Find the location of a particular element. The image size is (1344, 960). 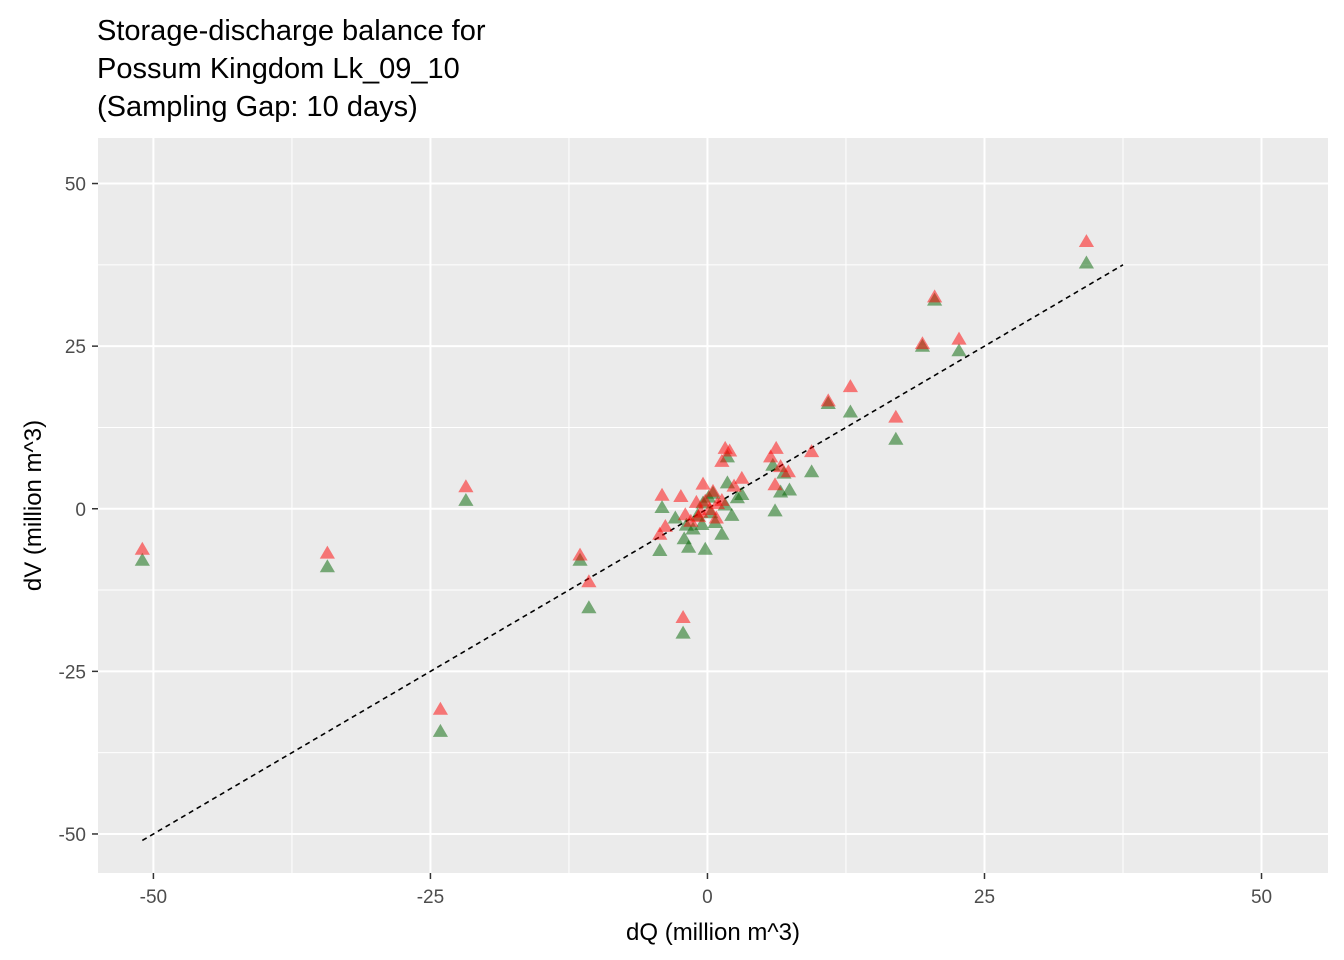

y-tick-label: -25 is located at coordinates (72, 672).